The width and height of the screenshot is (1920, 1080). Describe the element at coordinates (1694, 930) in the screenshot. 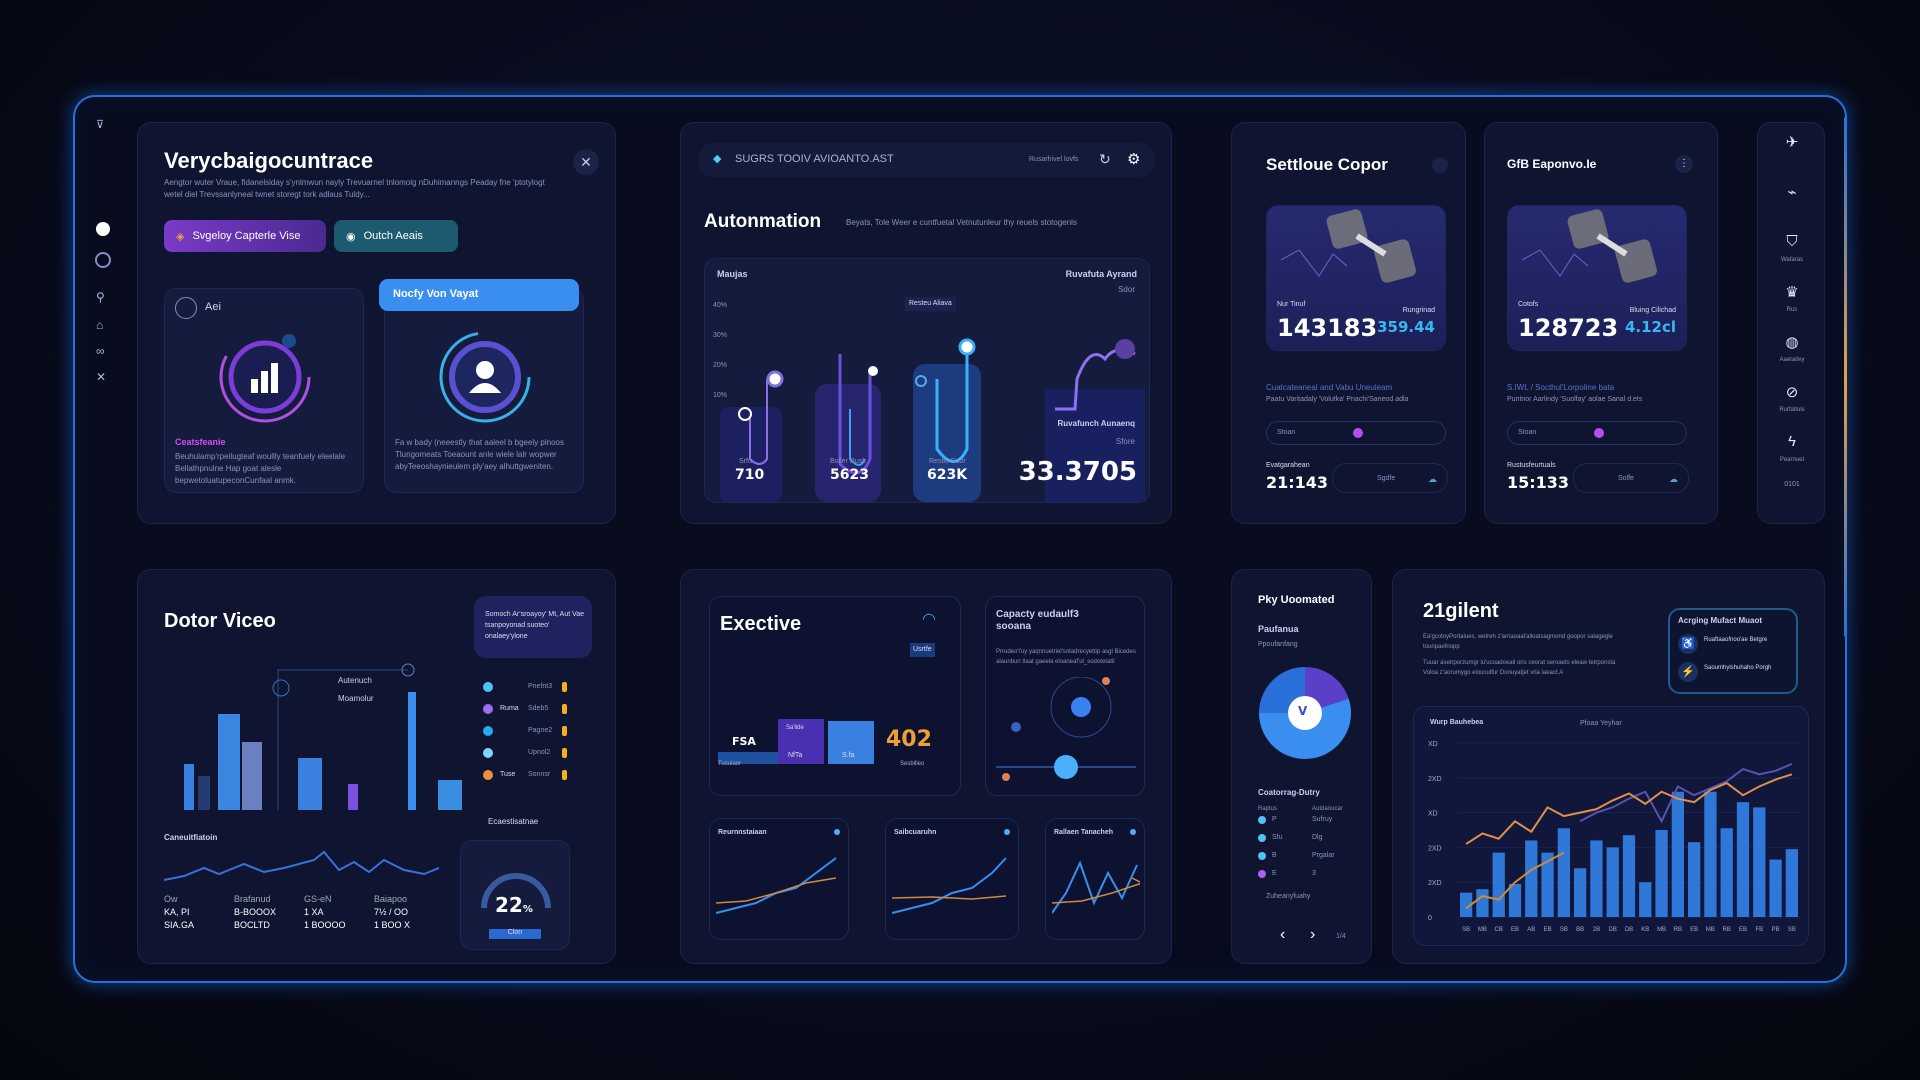

I see `x-tick-label: EB` at that location.